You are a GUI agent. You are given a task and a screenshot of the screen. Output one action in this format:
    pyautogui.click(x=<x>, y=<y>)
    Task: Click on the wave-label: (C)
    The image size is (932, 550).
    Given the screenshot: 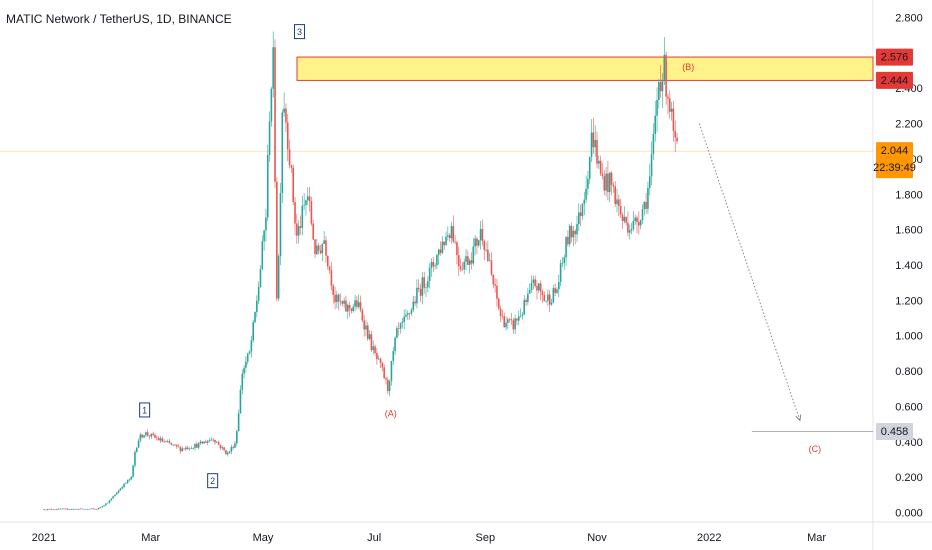 What is the action you would take?
    pyautogui.click(x=815, y=449)
    